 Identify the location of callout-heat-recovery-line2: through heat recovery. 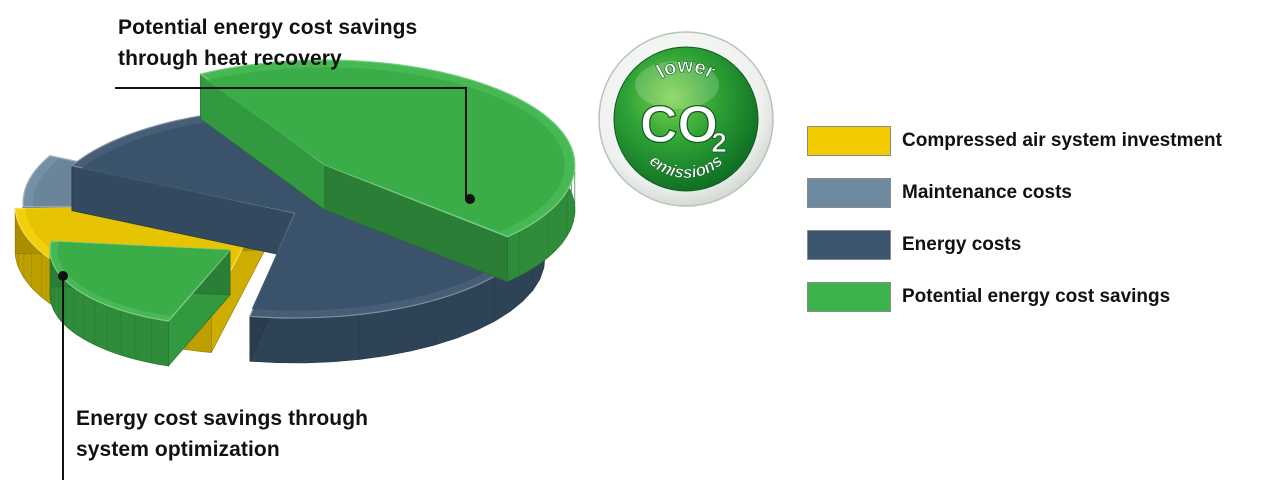
(230, 58).